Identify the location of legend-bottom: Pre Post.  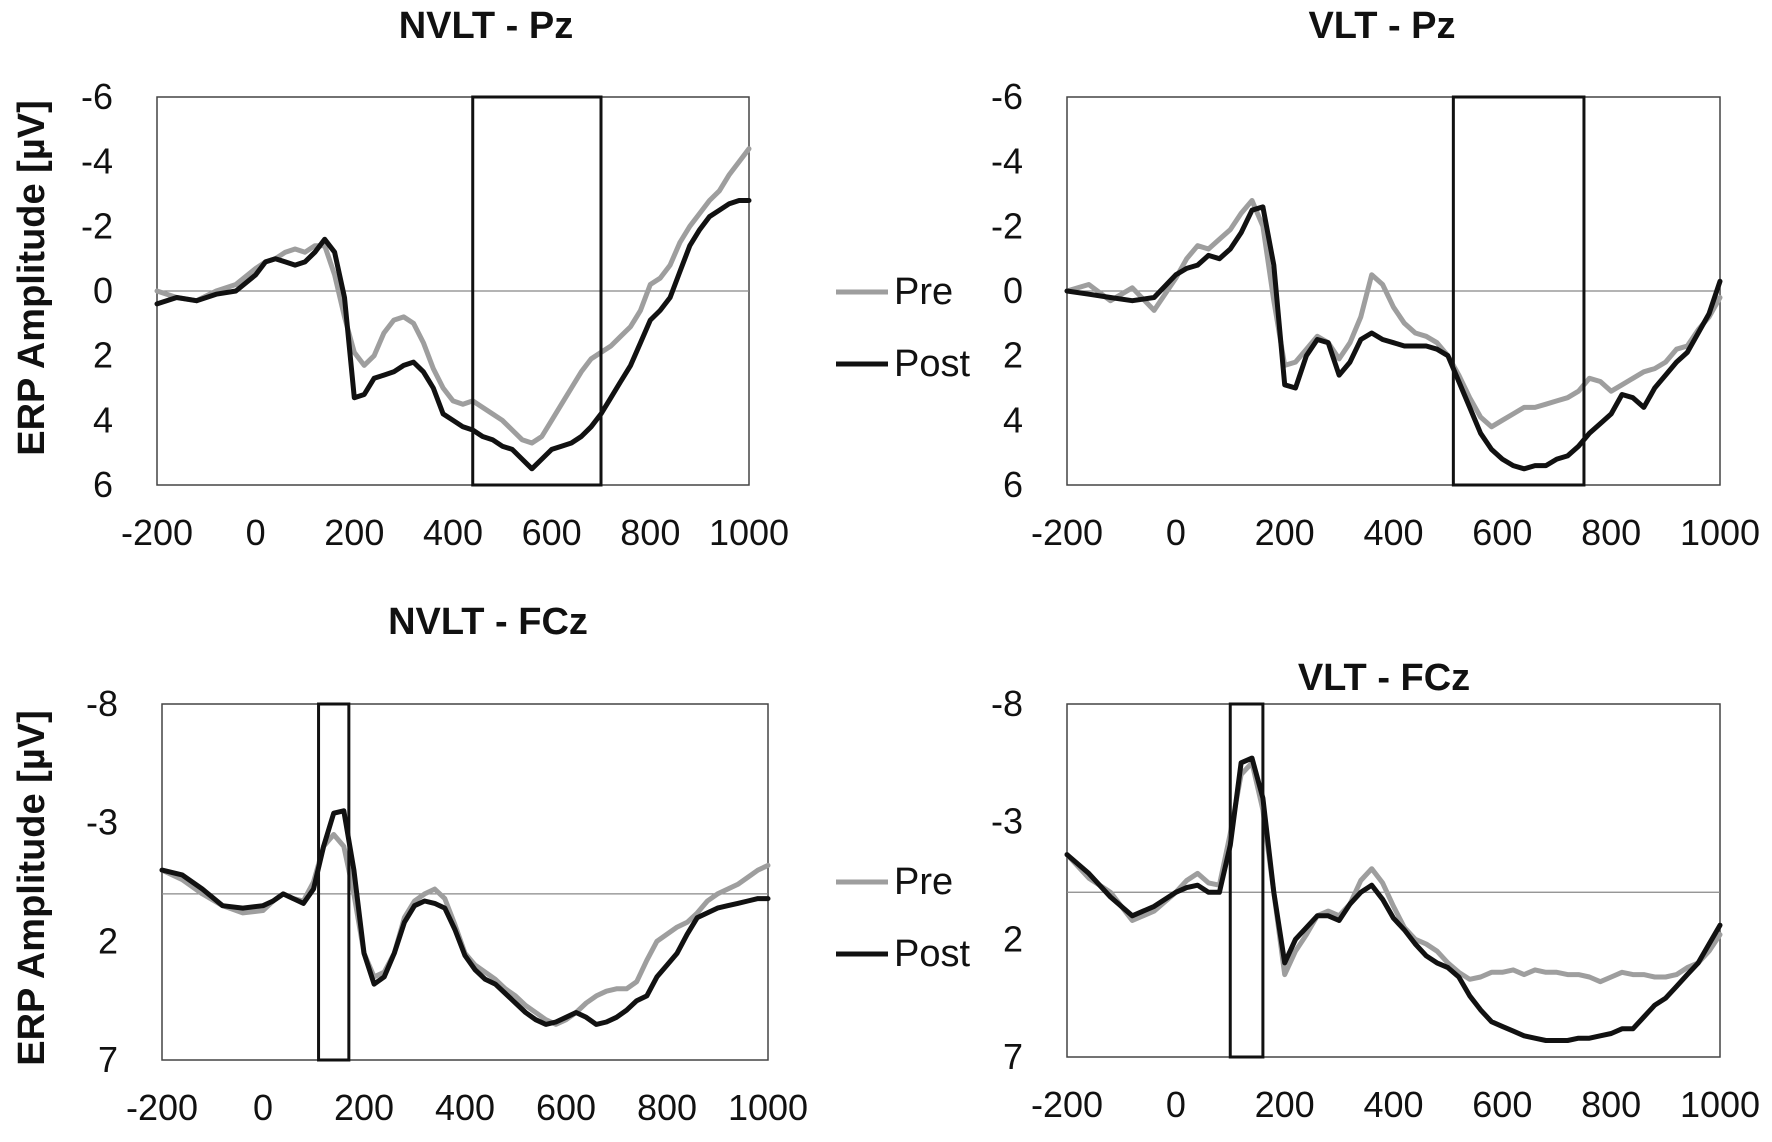
(903, 918).